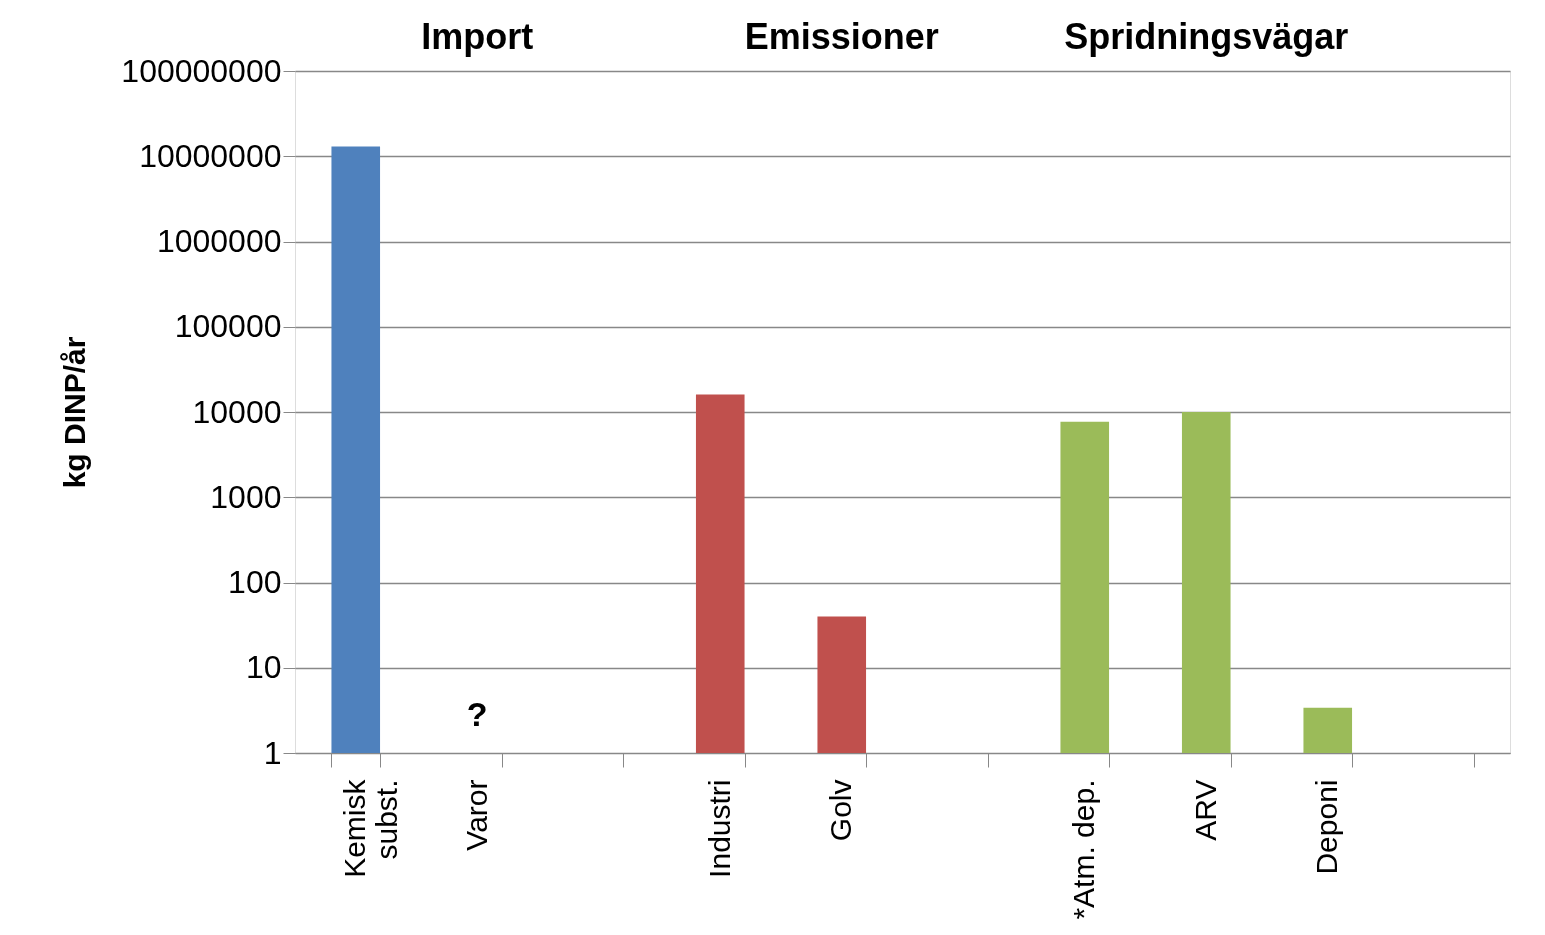 This screenshot has height=935, width=1545. Describe the element at coordinates (201, 70) in the screenshot. I see `y-tick-label: 100000000` at that location.